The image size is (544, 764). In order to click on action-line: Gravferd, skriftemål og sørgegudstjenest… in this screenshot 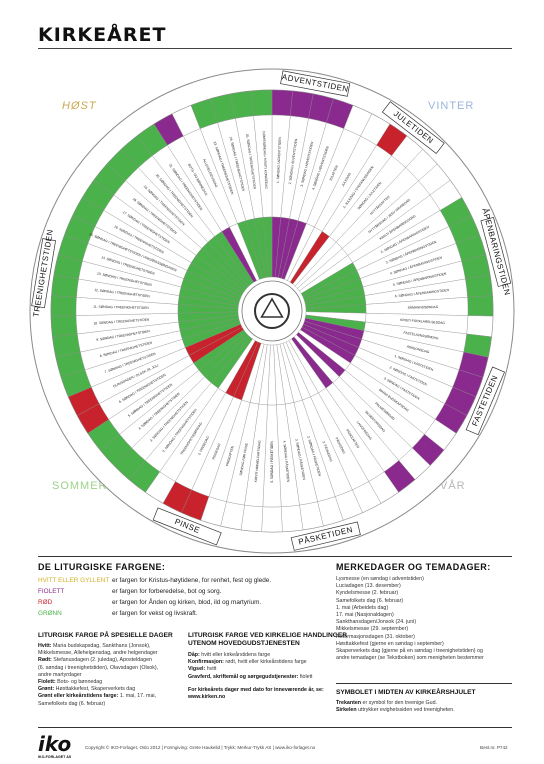, I will do `click(250, 676)`.